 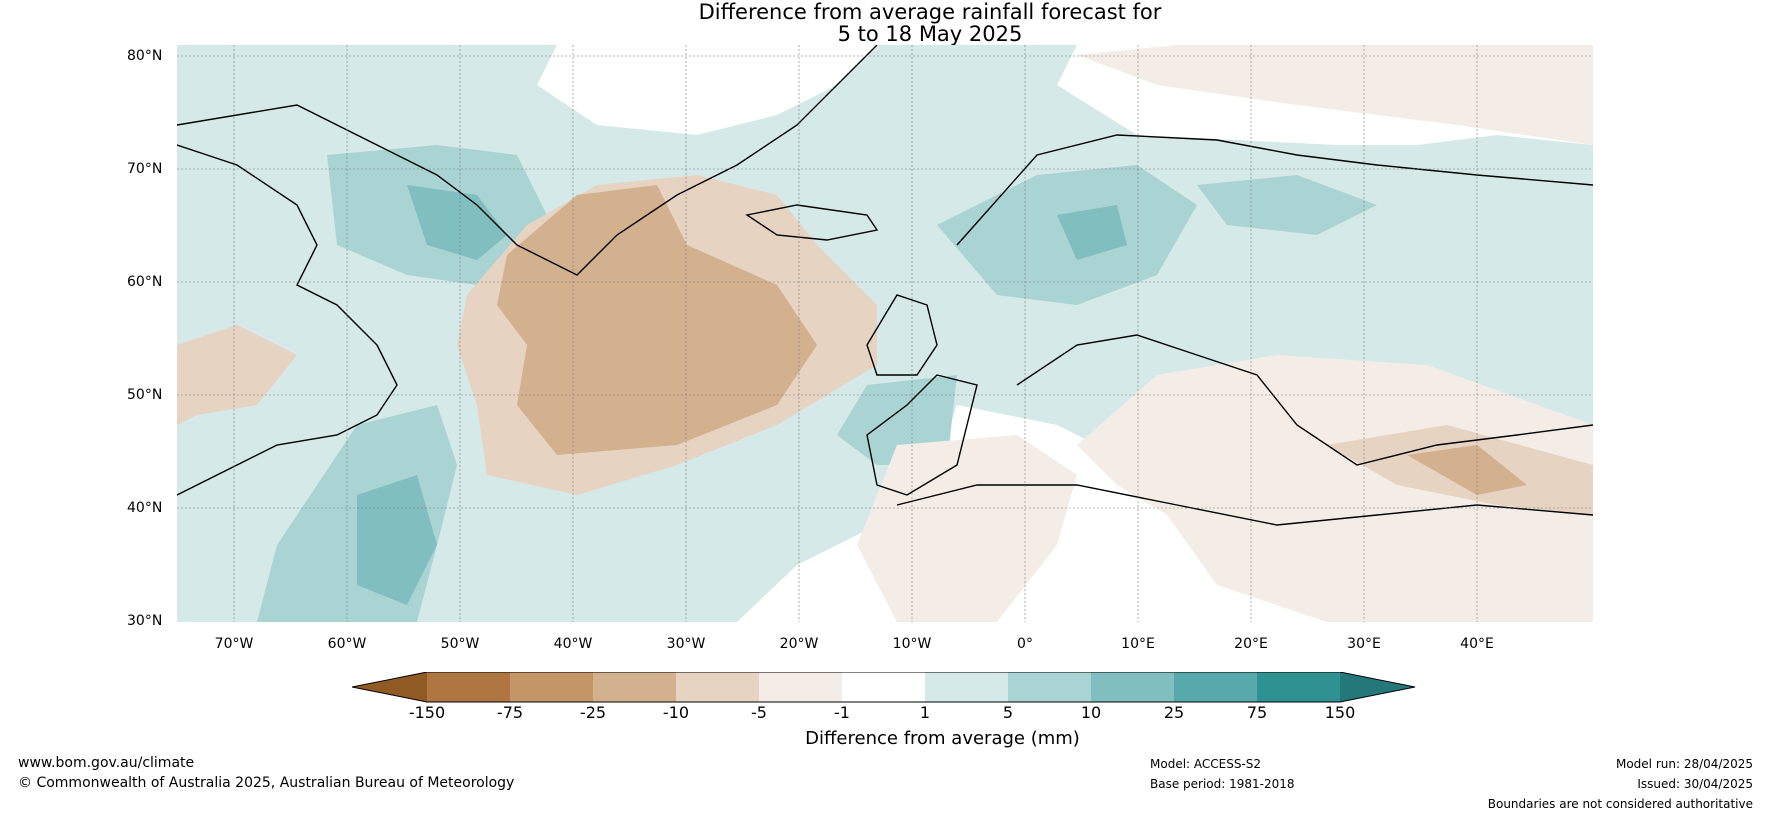 What do you see at coordinates (145, 395) in the screenshot?
I see `lat-label-50n: 50°N` at bounding box center [145, 395].